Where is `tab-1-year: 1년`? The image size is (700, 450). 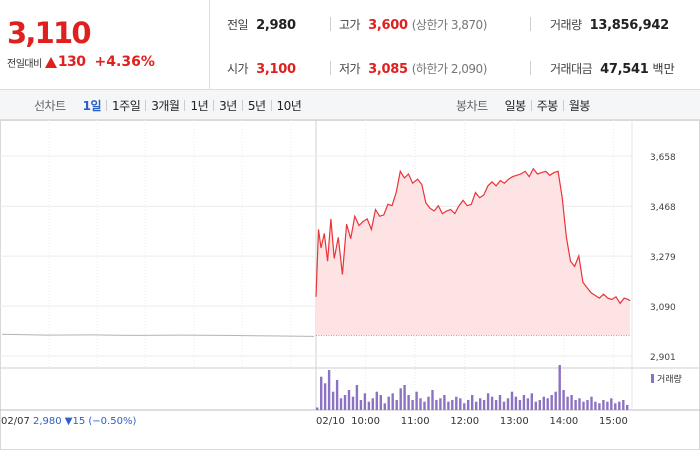 tab-1-year: 1년 is located at coordinates (199, 105).